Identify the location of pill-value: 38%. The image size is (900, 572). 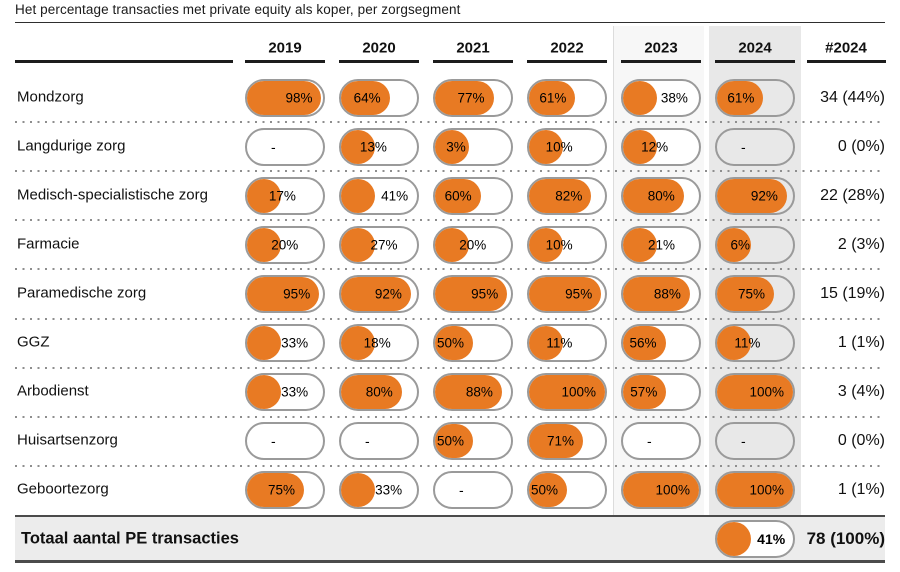
(674, 98).